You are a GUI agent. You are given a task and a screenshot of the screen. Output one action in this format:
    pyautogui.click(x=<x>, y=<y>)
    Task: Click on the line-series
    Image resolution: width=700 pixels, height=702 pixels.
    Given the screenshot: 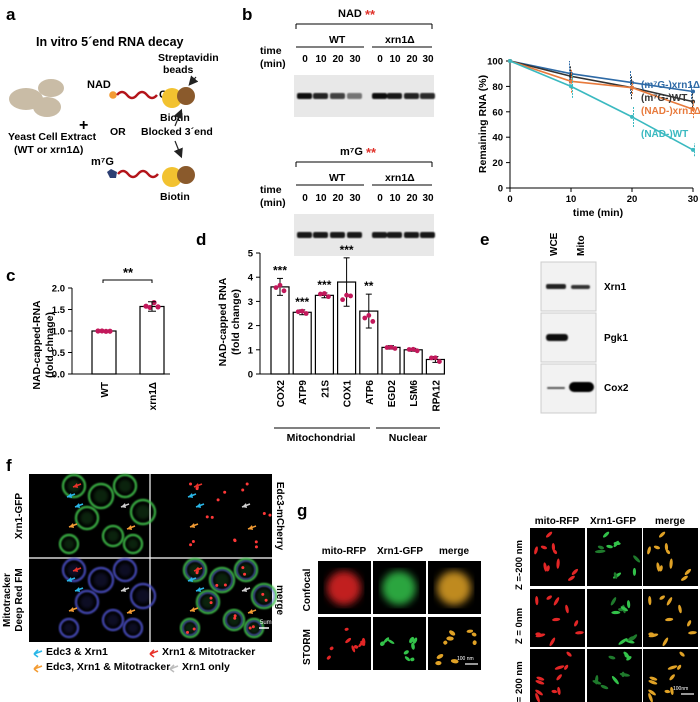 What is the action you would take?
    pyautogui.click(x=601, y=76)
    